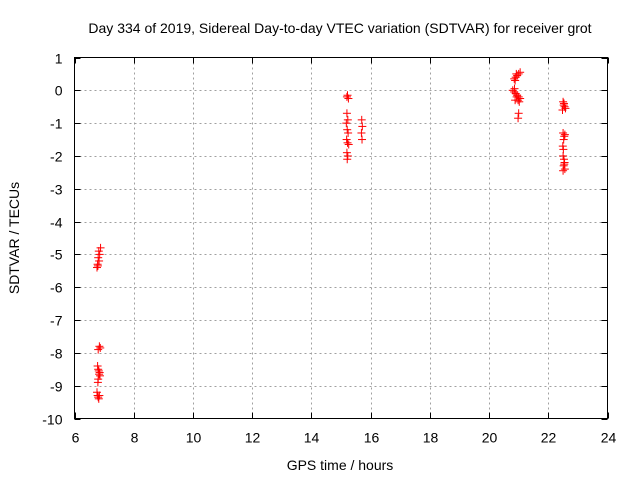 The height and width of the screenshot is (480, 640). Describe the element at coordinates (52, 420) in the screenshot. I see `y-tick-label: -10` at that location.